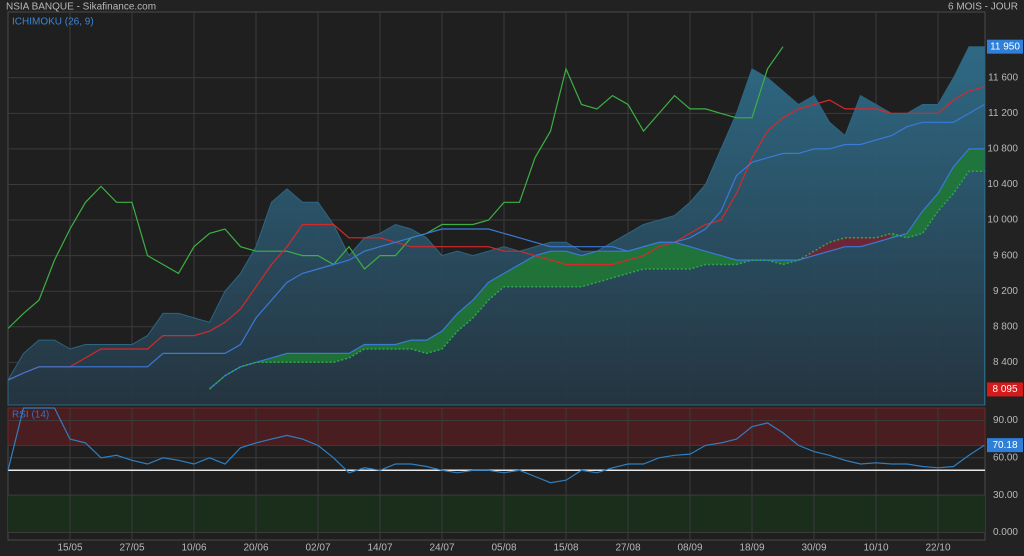 The image size is (1024, 556). Describe the element at coordinates (875, 548) in the screenshot. I see `x-tick-label: 10/10` at that location.